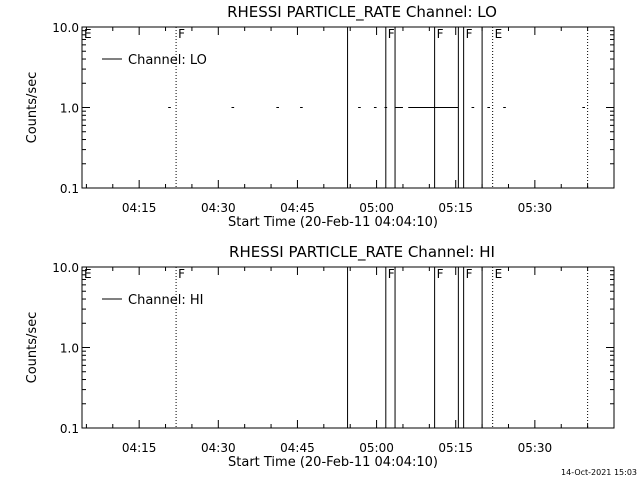 The width and height of the screenshot is (640, 480). Describe the element at coordinates (166, 300) in the screenshot. I see `legend-label: Channel: HI` at that location.